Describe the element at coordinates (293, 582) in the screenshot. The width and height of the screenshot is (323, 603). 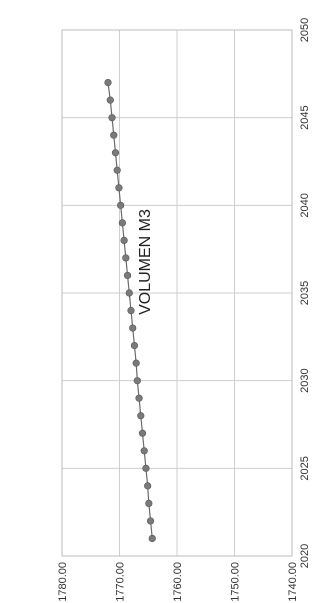
I see `y-tick-label: 1740.00` at that location.